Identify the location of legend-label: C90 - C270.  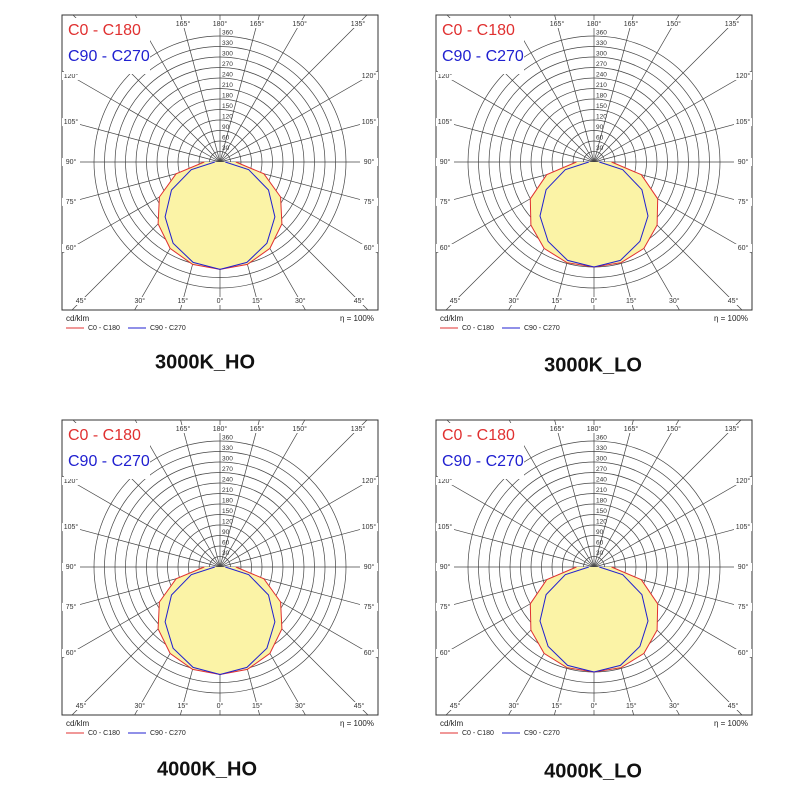
(168, 328).